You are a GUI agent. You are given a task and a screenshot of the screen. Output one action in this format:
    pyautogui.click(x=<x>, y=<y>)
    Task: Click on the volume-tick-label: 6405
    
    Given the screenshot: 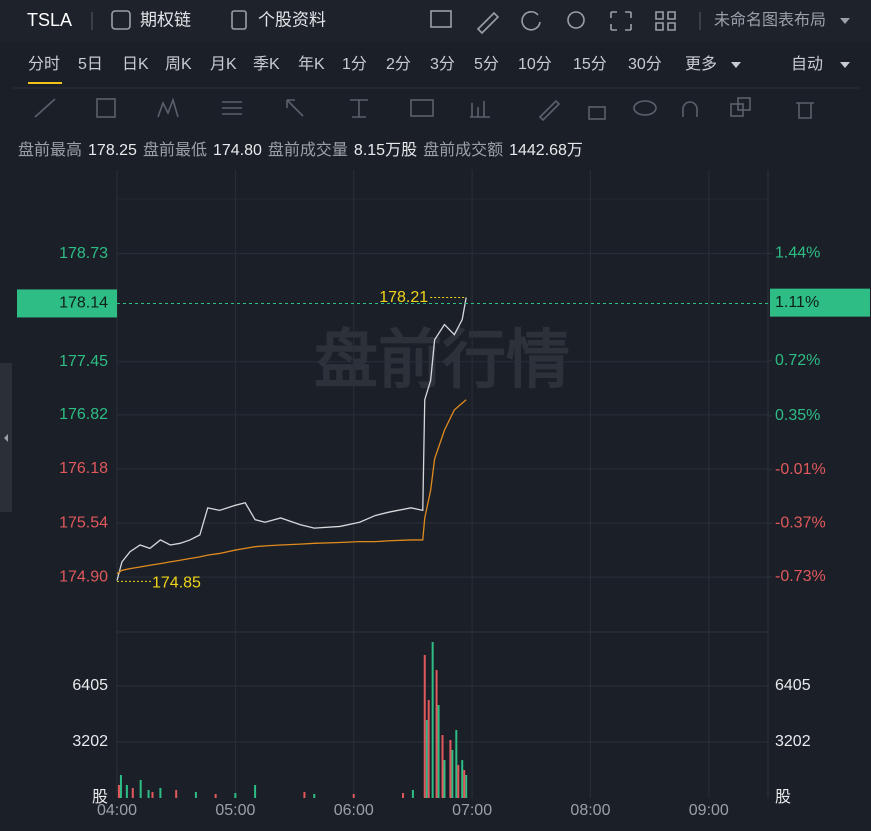 What is the action you would take?
    pyautogui.click(x=793, y=685)
    